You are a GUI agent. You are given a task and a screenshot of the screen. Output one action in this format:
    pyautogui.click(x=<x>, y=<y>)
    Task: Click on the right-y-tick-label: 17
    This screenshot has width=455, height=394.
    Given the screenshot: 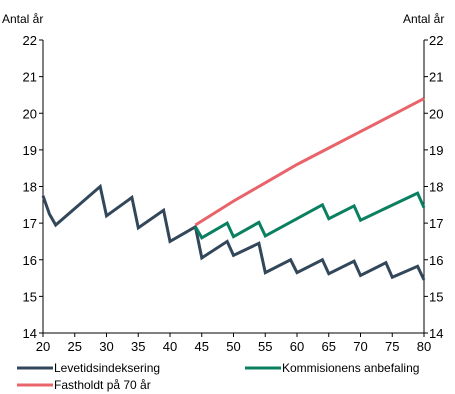 What is the action you would take?
    pyautogui.click(x=436, y=223)
    